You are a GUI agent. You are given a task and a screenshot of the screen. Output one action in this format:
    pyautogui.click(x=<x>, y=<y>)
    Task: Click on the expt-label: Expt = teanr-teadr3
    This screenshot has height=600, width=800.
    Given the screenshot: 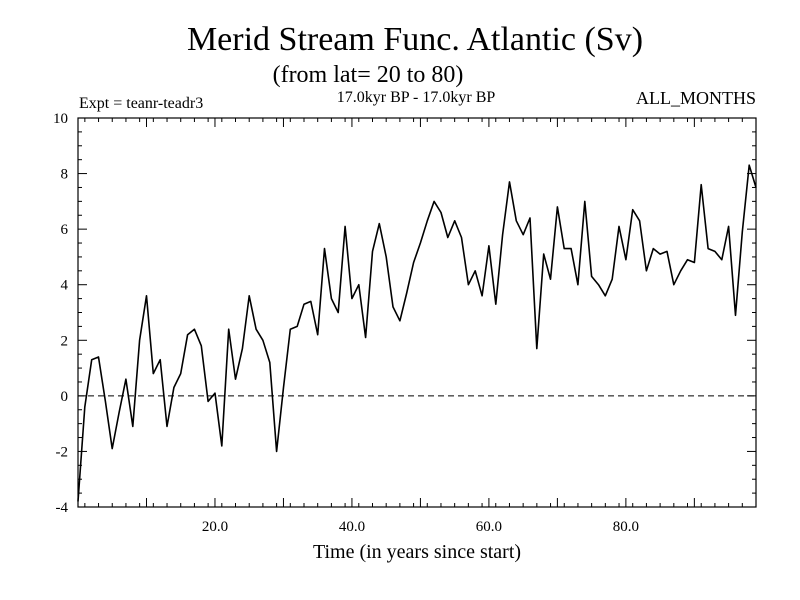 What is the action you would take?
    pyautogui.click(x=141, y=103)
    